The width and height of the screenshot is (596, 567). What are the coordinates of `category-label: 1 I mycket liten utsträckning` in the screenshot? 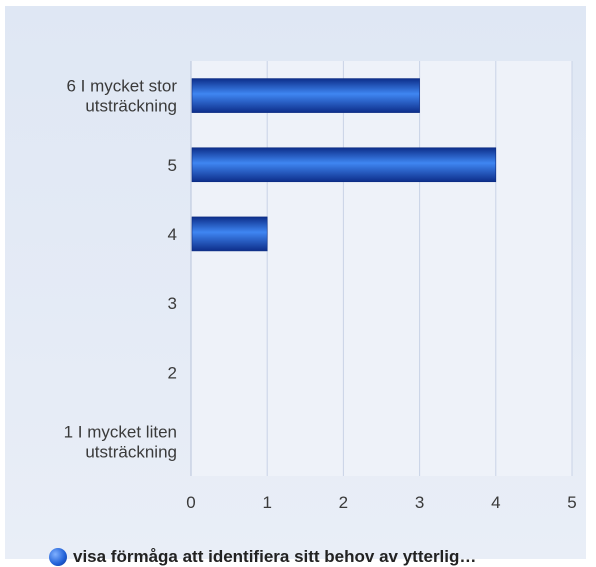 It's located at (120, 441).